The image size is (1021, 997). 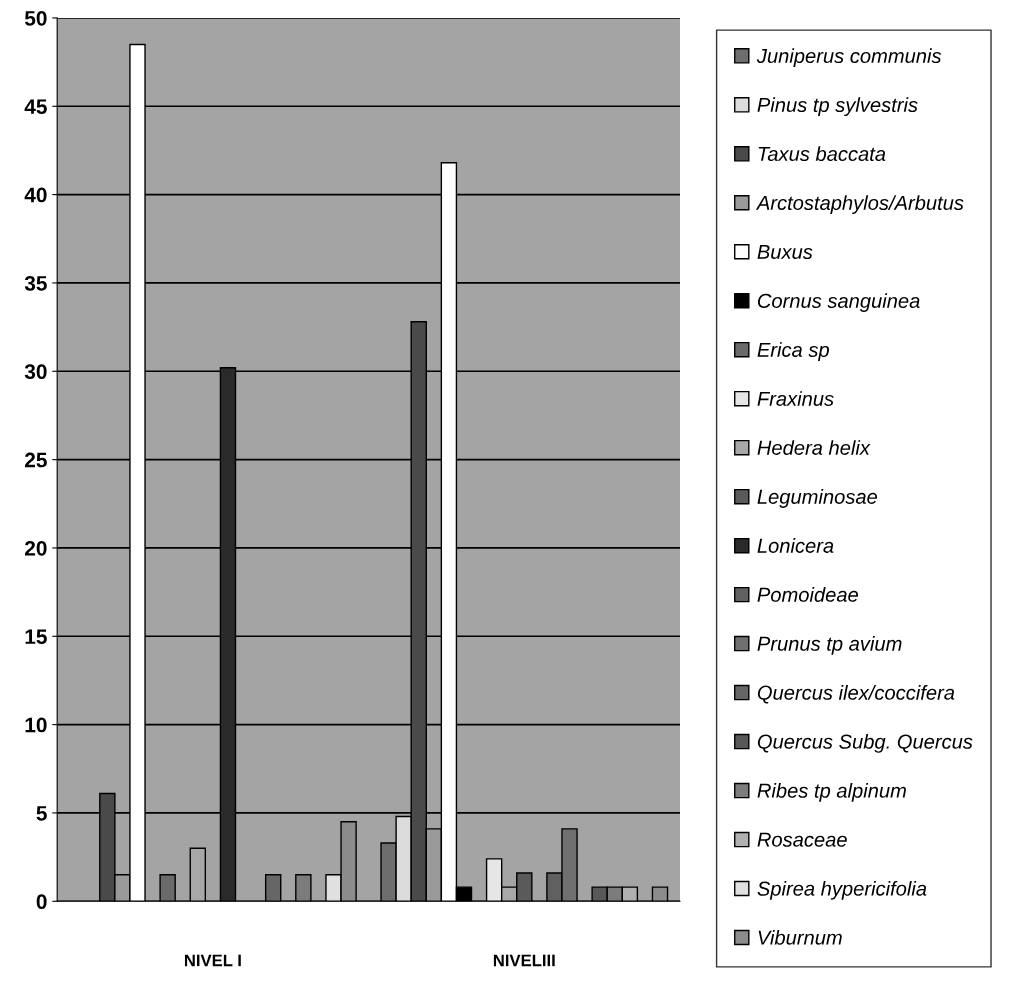 I want to click on y-tick-label: 40, so click(x=35, y=195).